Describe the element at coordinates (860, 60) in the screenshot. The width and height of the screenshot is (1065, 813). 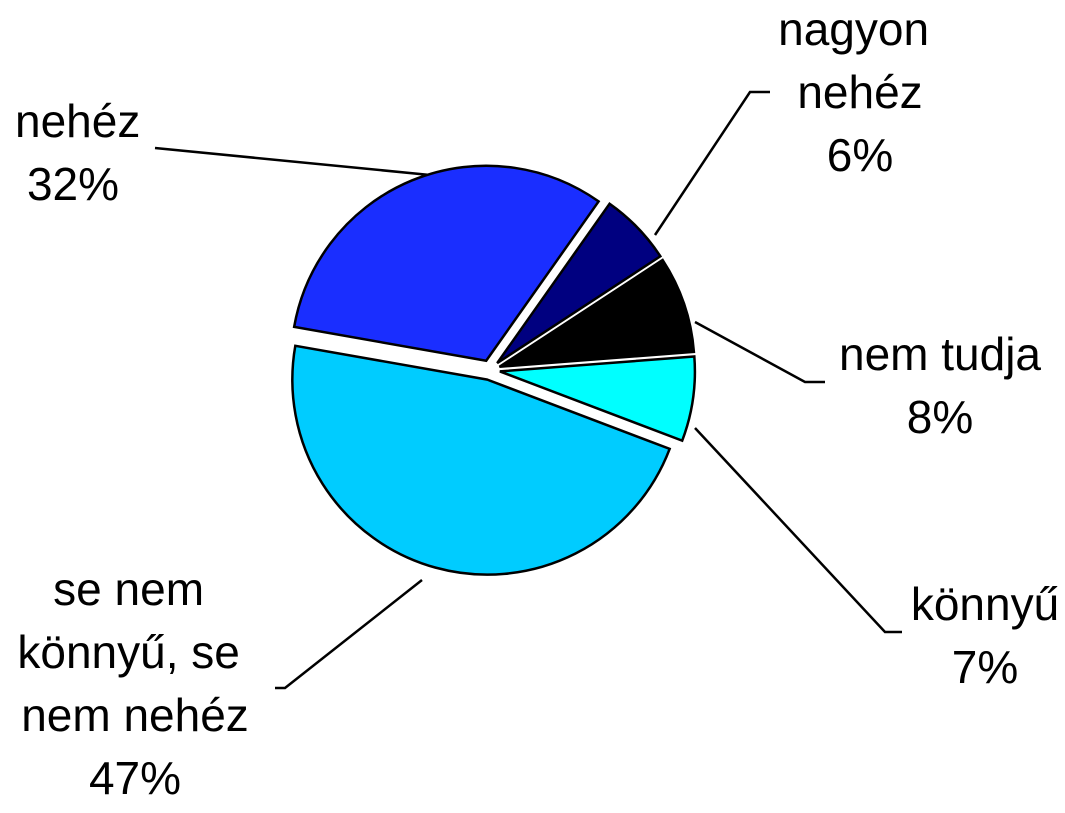
I see `slice-label: nagyon nehéz` at that location.